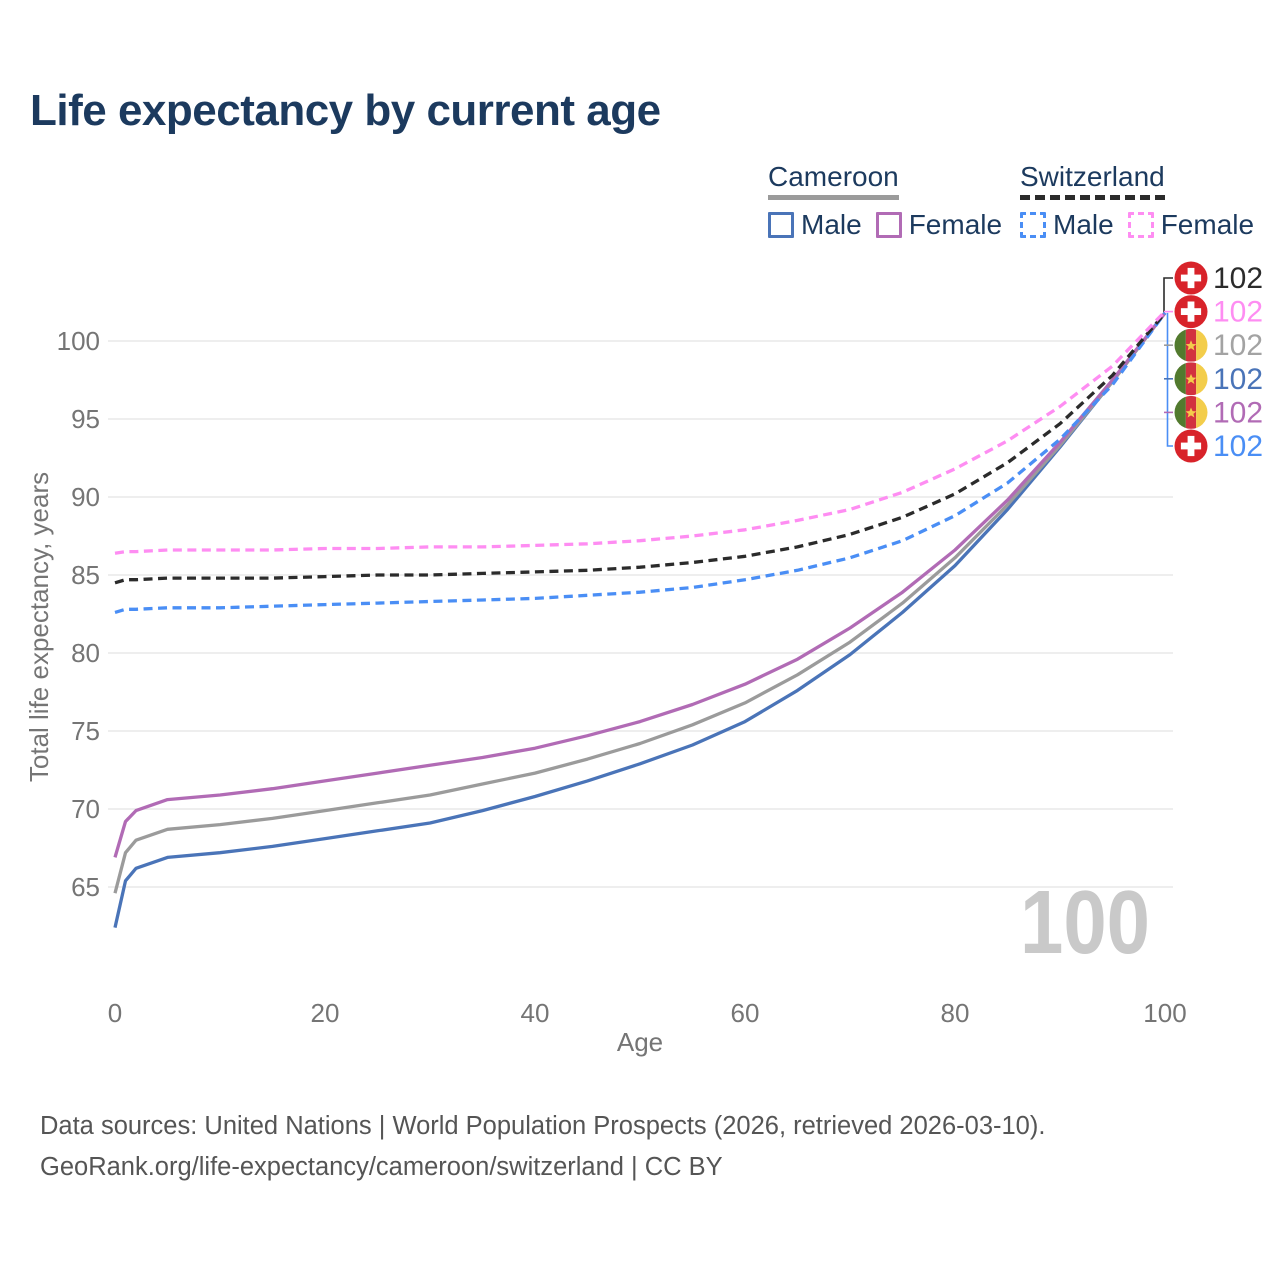 The width and height of the screenshot is (1280, 1280). Describe the element at coordinates (888, 225) in the screenshot. I see `cameroon-female-checkbox` at that location.